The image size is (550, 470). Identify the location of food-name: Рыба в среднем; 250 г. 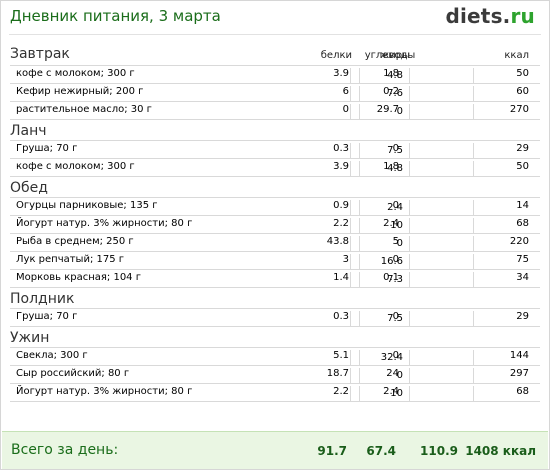
(75, 241).